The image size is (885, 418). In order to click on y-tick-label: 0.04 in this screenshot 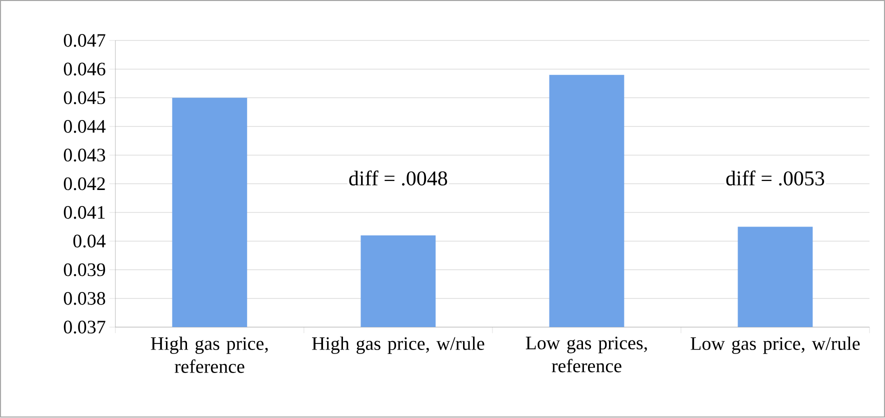, I will do `click(89, 241)`.